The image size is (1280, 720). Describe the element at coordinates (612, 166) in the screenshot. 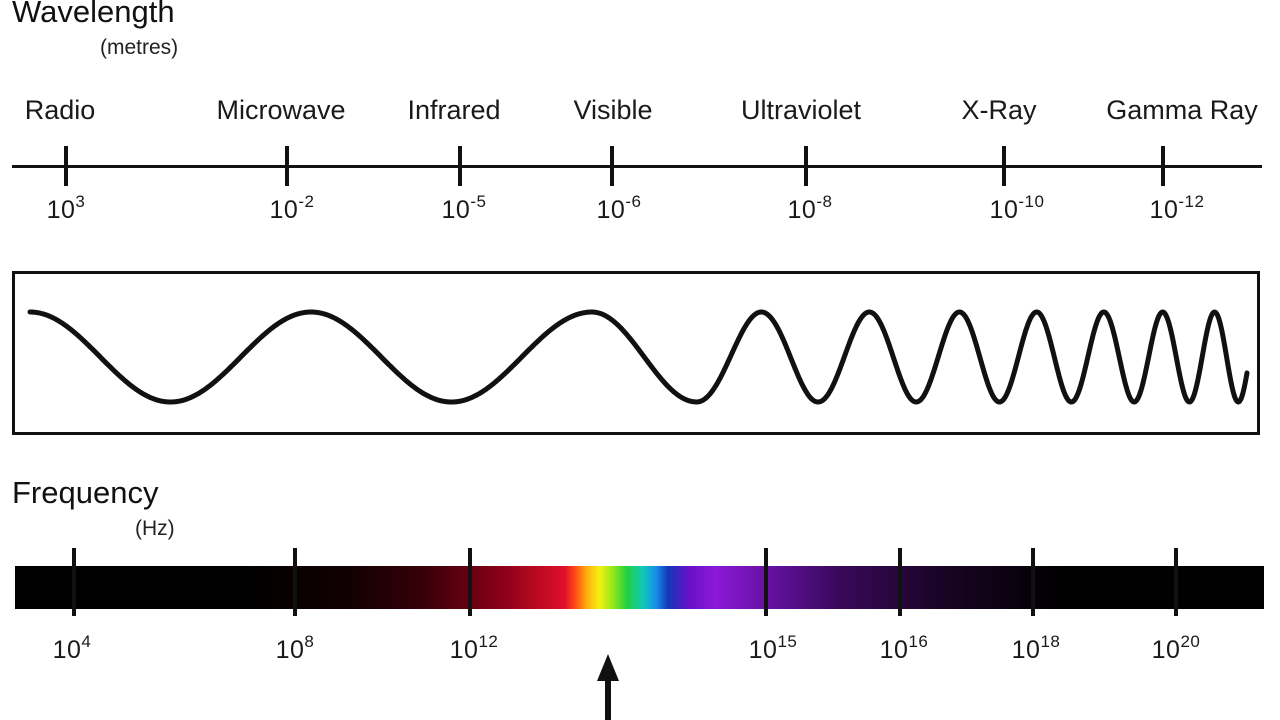

I see `wavelength-tick-visible` at that location.